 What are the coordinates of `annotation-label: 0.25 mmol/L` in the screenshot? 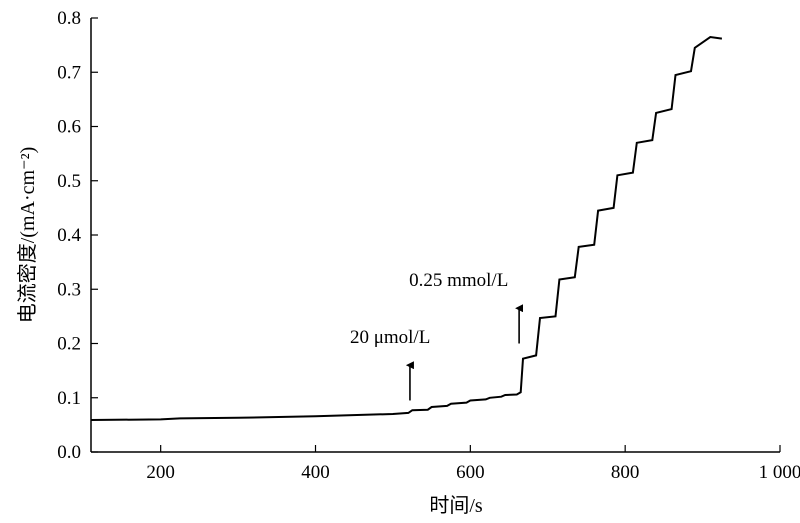 It's located at (458, 280).